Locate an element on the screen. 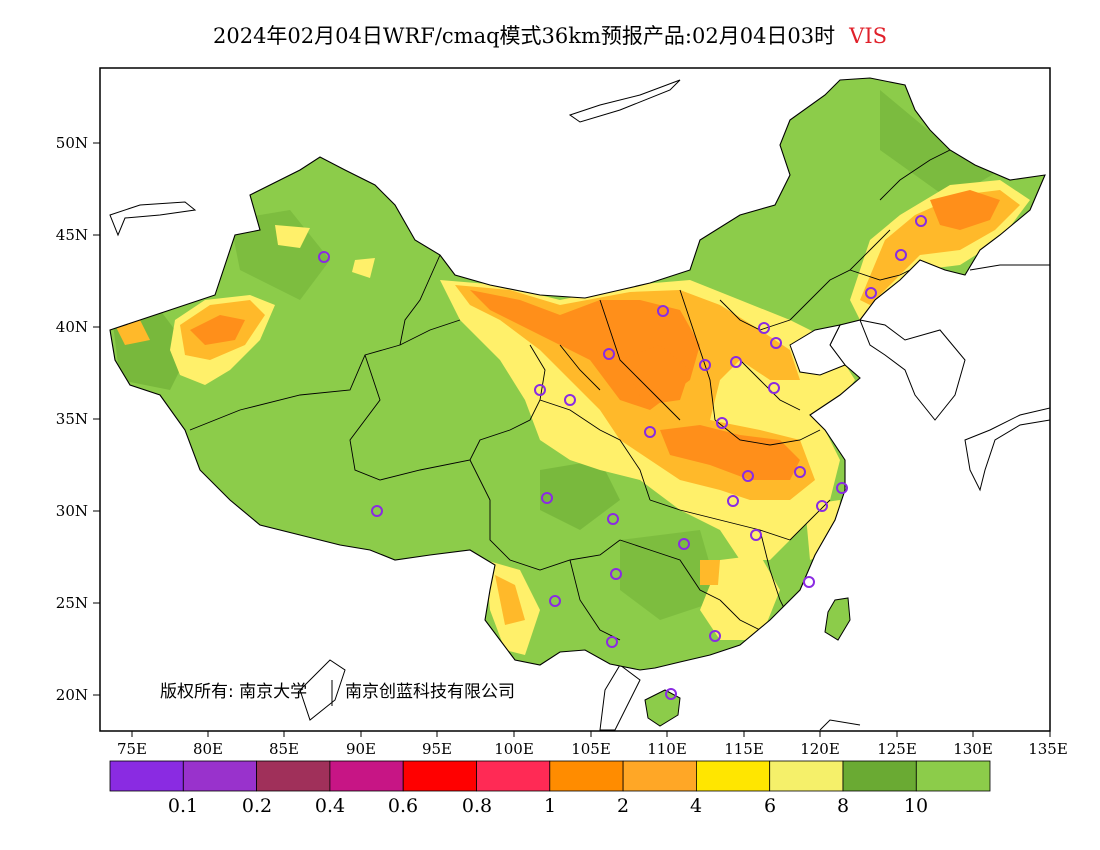 Image resolution: width=1100 pixels, height=850 pixels. taiwan-island is located at coordinates (837, 619).